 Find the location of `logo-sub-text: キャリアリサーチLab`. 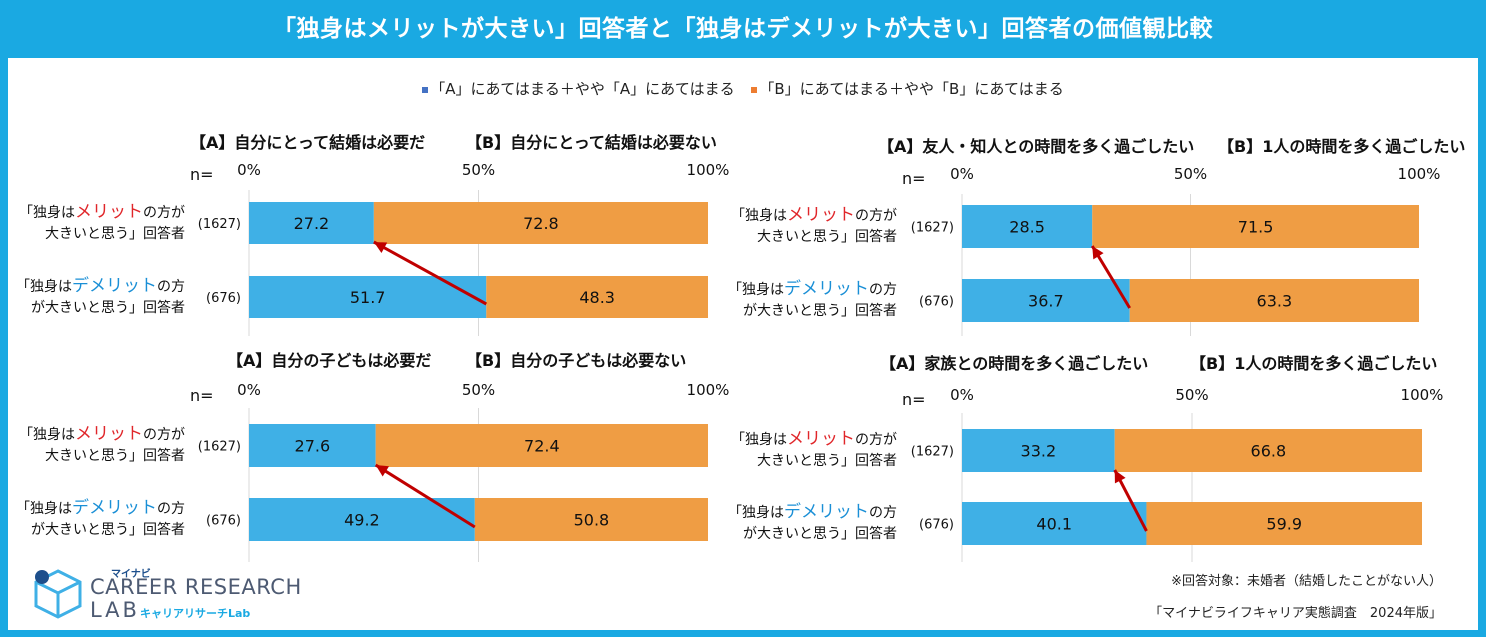

logo-sub-text: キャリアリサーチLab is located at coordinates (195, 613).